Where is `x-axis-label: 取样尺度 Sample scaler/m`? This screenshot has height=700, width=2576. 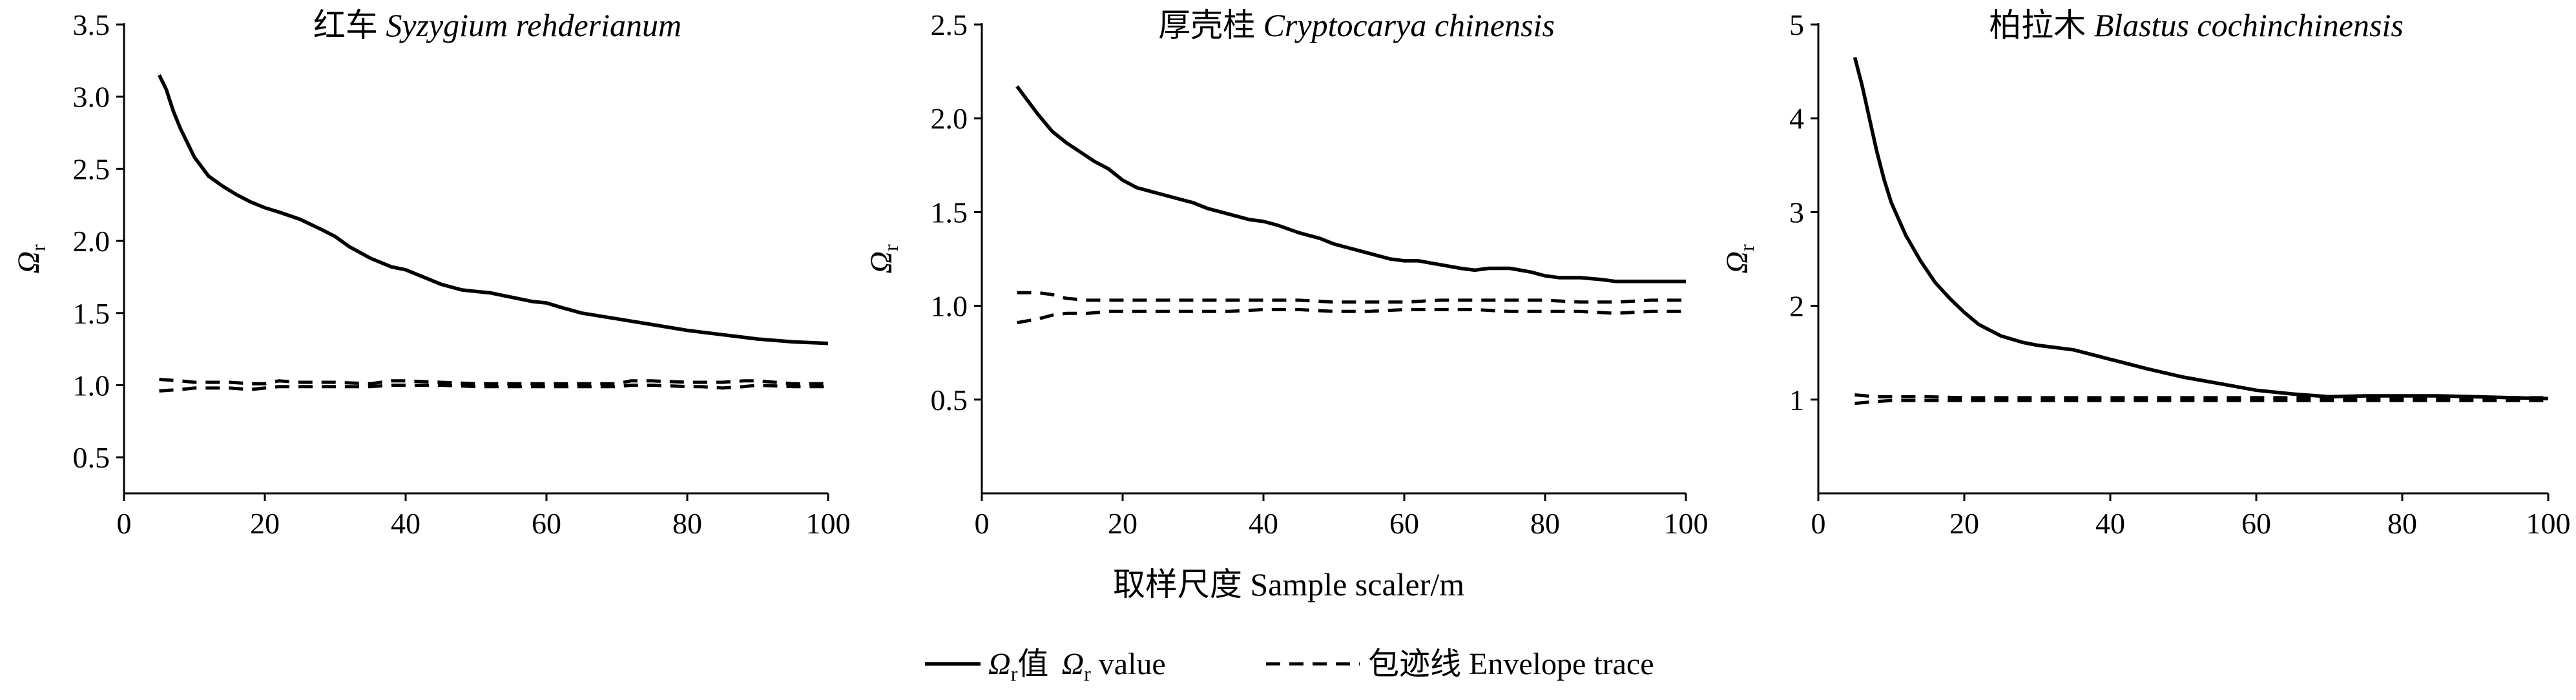
x-axis-label: 取样尺度 Sample scaler/m is located at coordinates (1288, 584).